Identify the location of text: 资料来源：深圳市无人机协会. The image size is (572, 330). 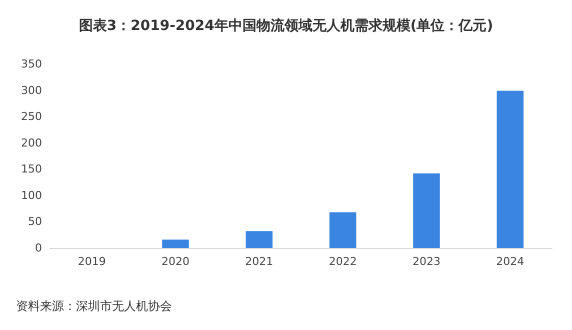
(94, 306).